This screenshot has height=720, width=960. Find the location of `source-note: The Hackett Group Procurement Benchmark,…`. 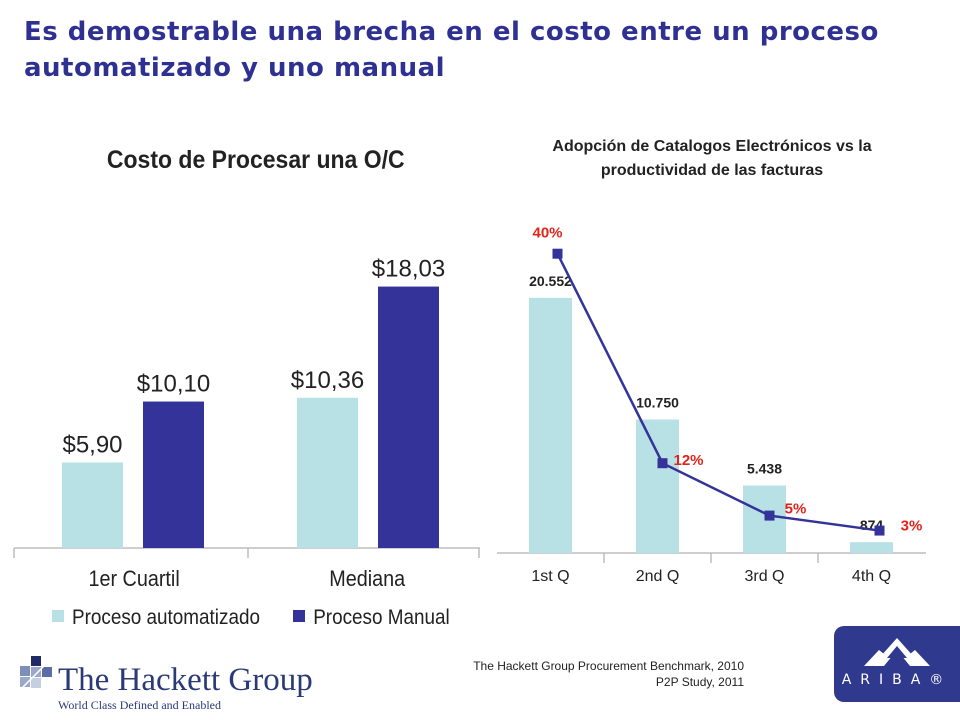

source-note: The Hackett Group Procurement Benchmark,… is located at coordinates (608, 674).